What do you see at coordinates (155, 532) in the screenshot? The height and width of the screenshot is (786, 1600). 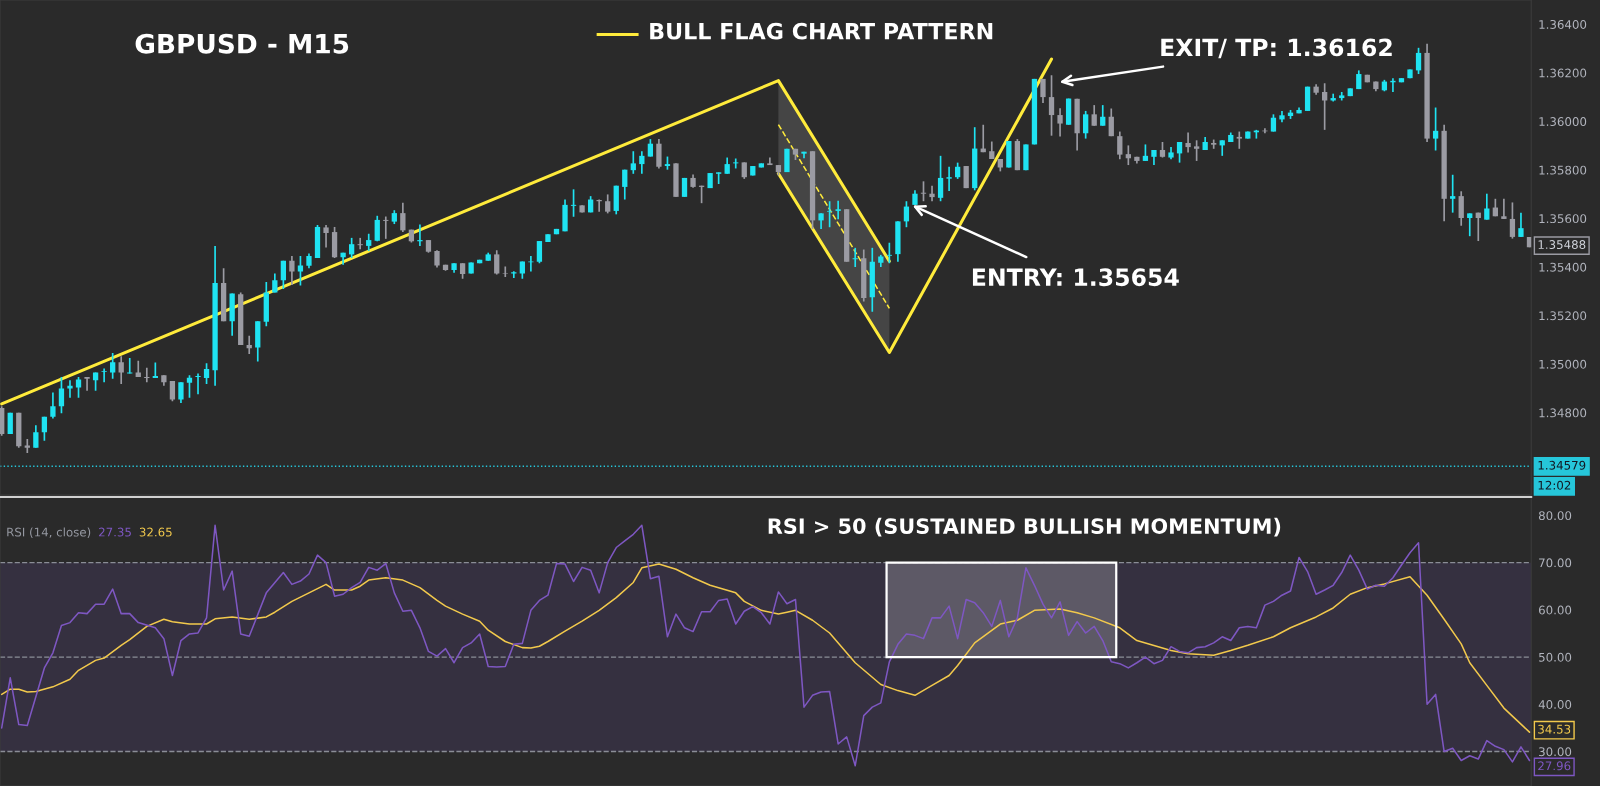 I see `annotation: 32.65` at bounding box center [155, 532].